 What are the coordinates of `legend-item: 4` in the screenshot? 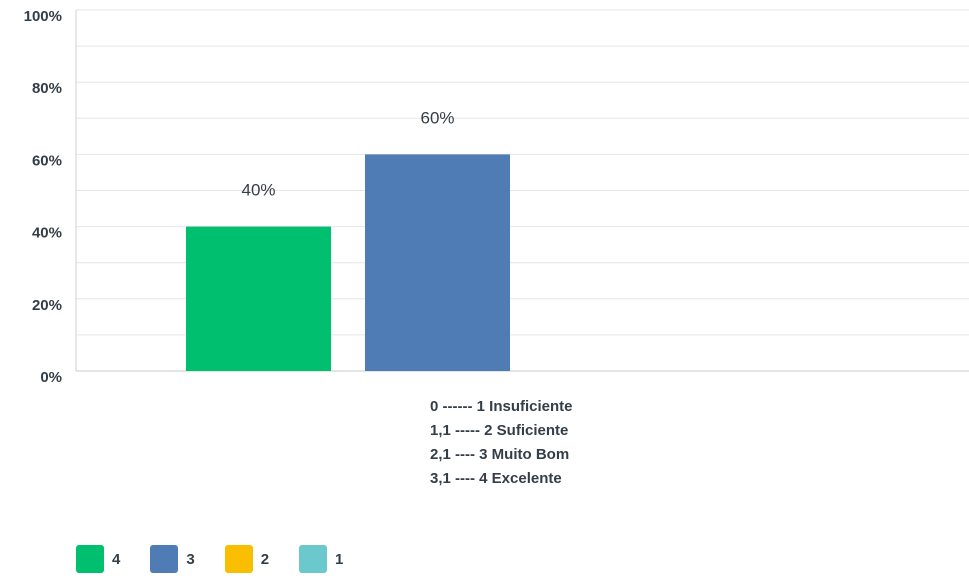 It's located at (98, 559).